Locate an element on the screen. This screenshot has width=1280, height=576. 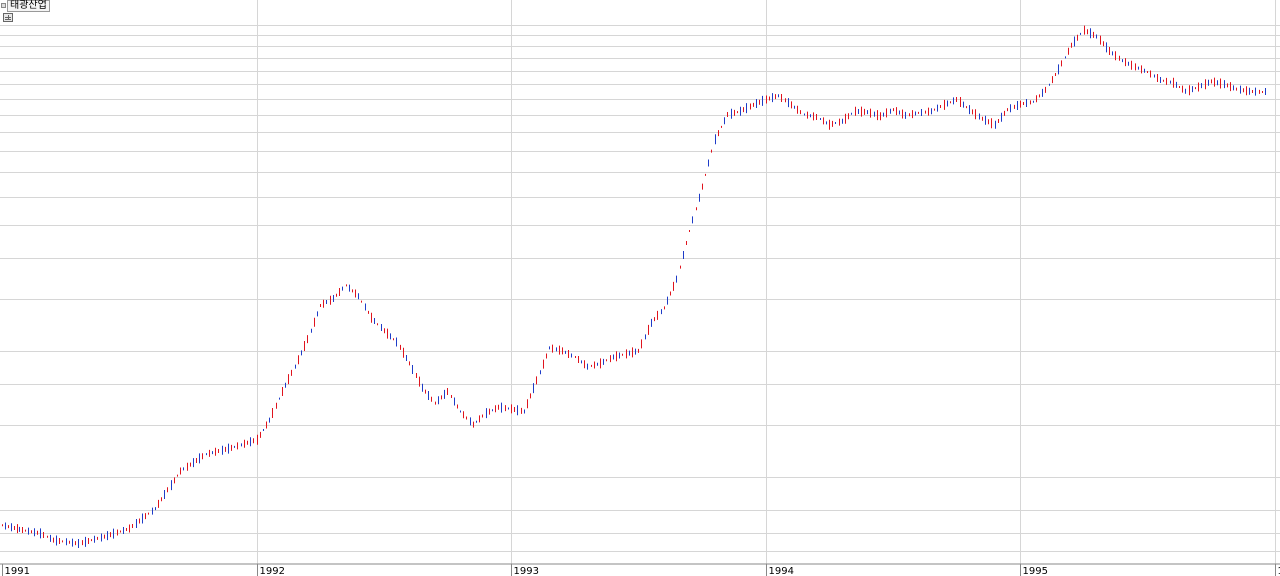
data-table-icon is located at coordinates (8, 17).